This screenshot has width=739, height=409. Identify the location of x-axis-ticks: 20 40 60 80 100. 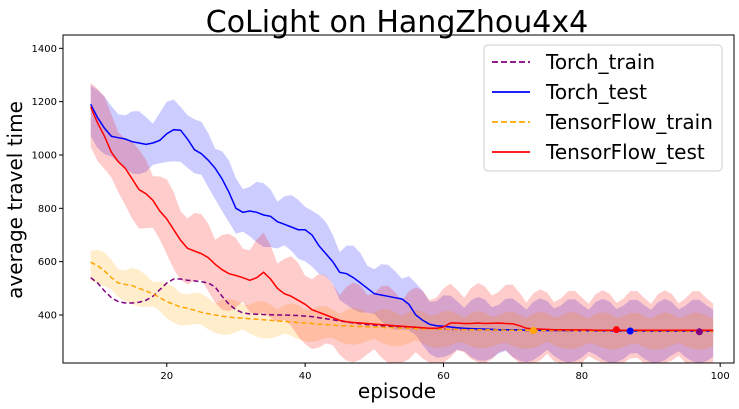
(445, 372).